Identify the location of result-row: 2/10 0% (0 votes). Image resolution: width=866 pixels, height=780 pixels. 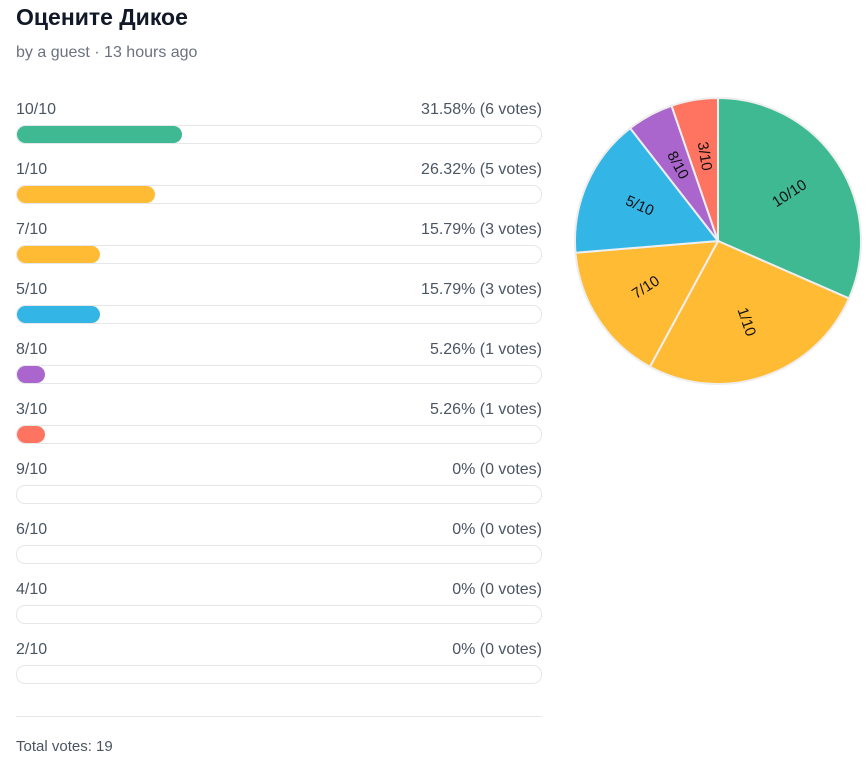
(279, 666).